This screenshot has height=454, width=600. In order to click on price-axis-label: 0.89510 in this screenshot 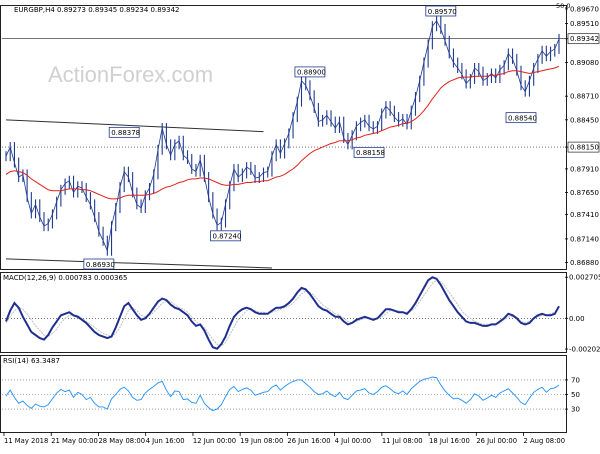, I will do `click(584, 24)`.